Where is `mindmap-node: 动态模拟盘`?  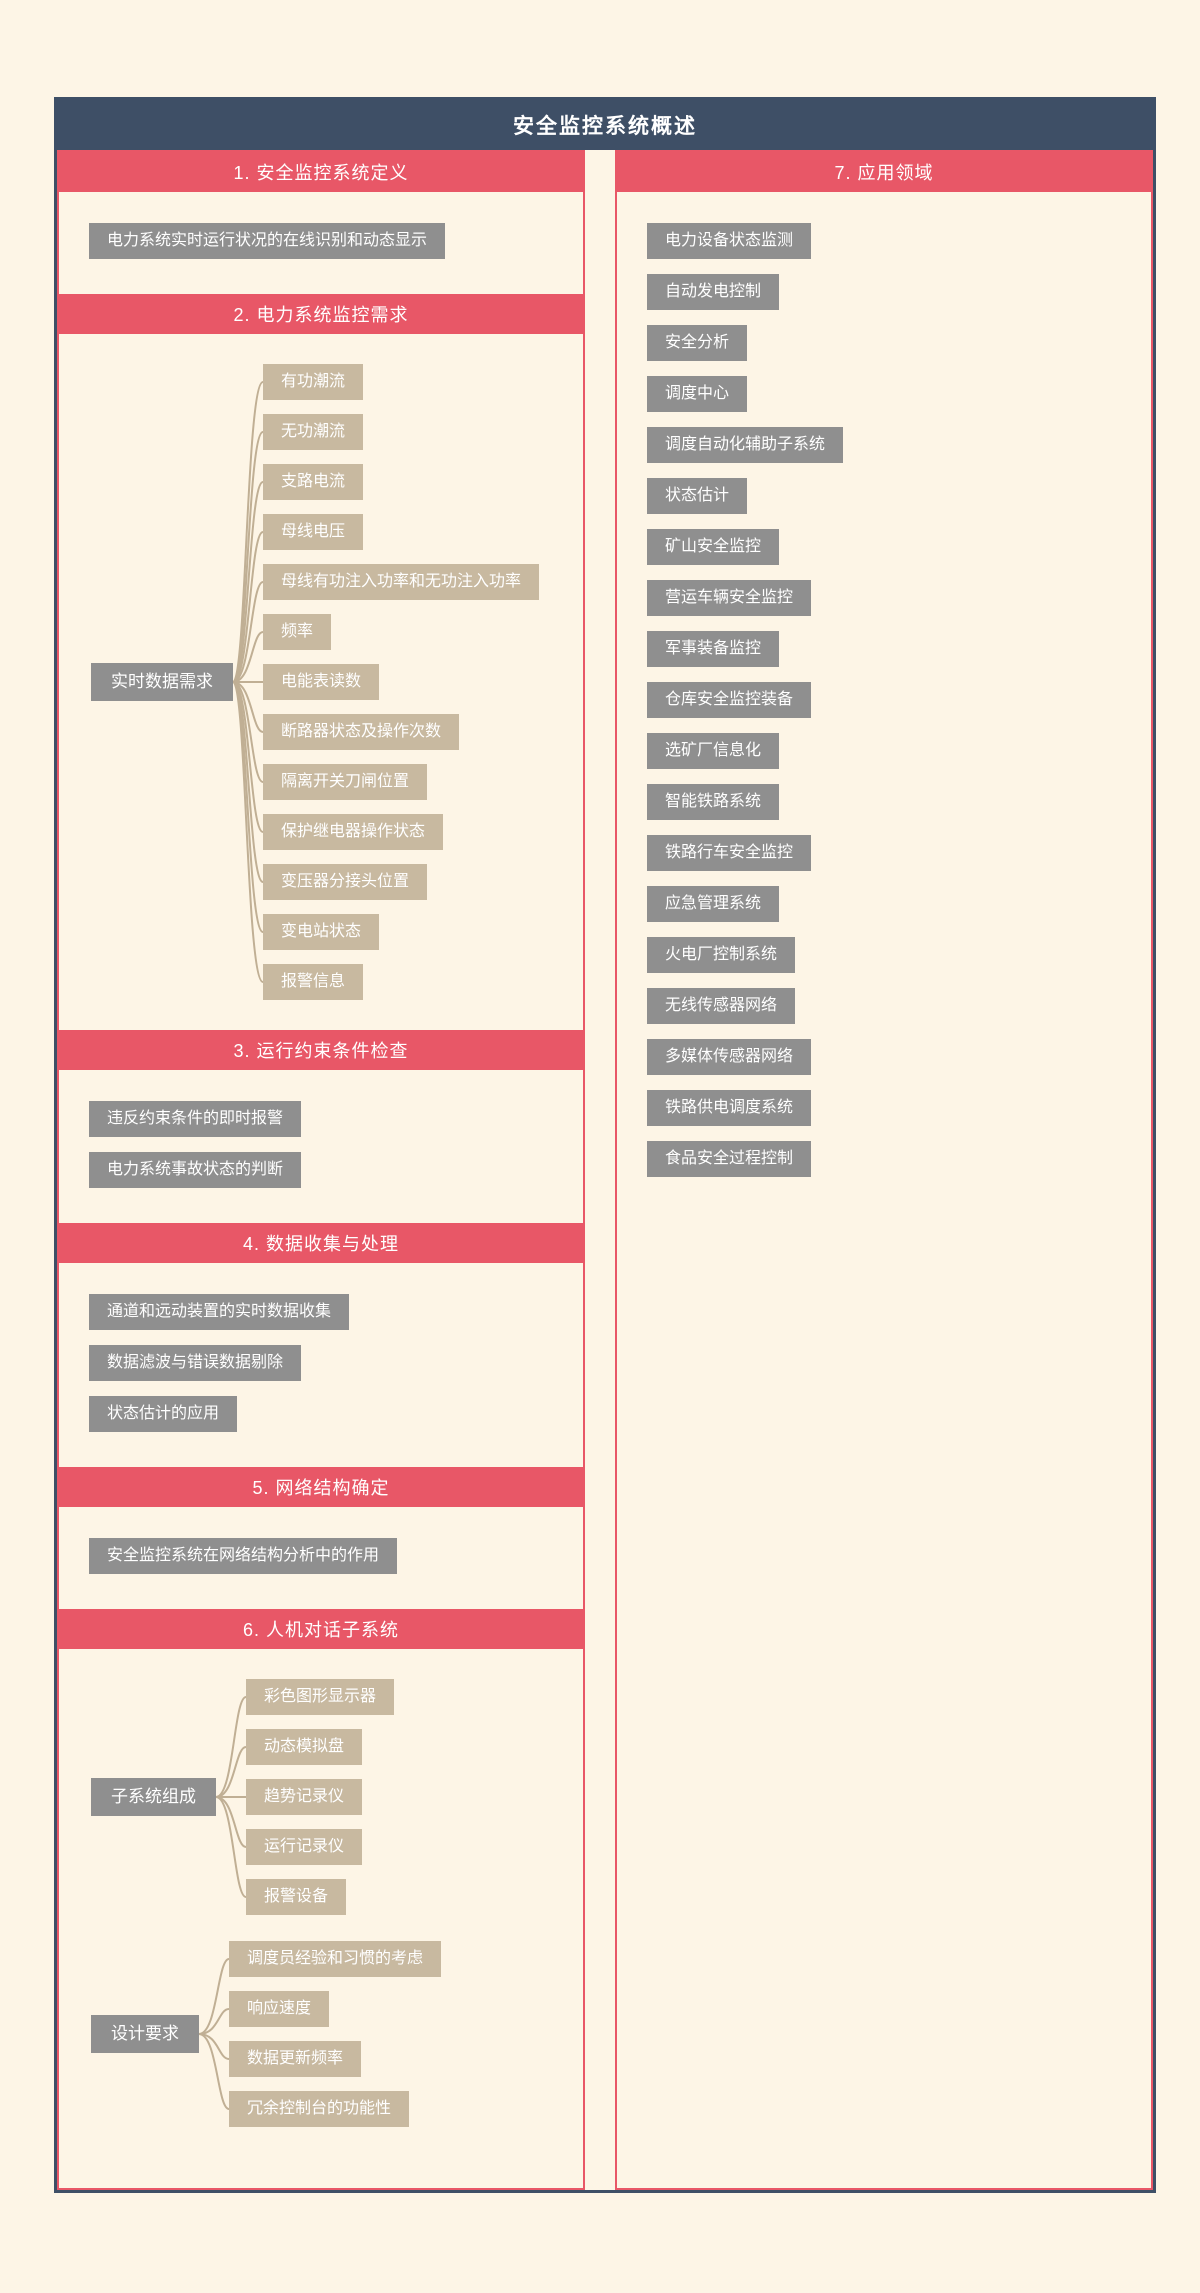
mindmap-node: 动态模拟盘 is located at coordinates (304, 1747).